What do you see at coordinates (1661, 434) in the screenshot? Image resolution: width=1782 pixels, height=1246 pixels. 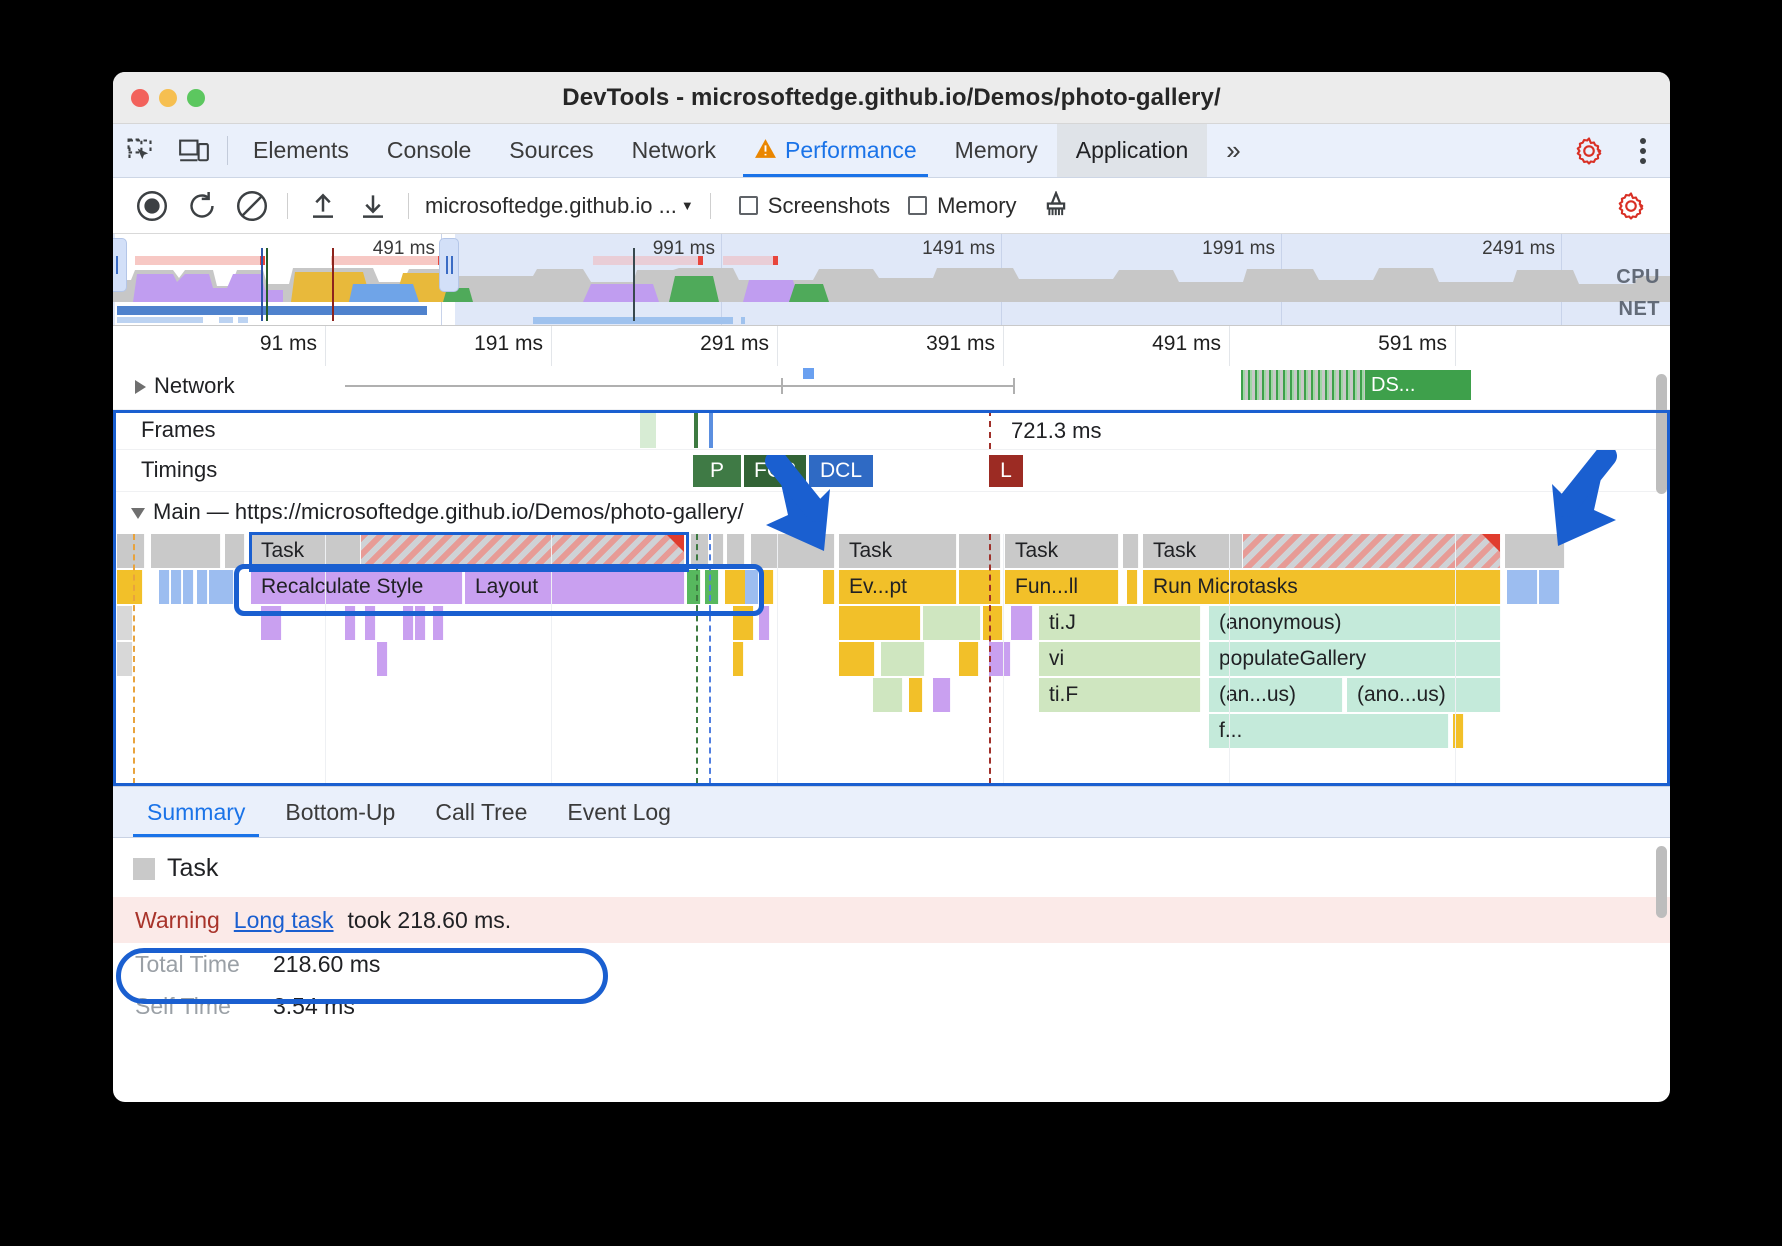 I see `tracks-scrollbar` at bounding box center [1661, 434].